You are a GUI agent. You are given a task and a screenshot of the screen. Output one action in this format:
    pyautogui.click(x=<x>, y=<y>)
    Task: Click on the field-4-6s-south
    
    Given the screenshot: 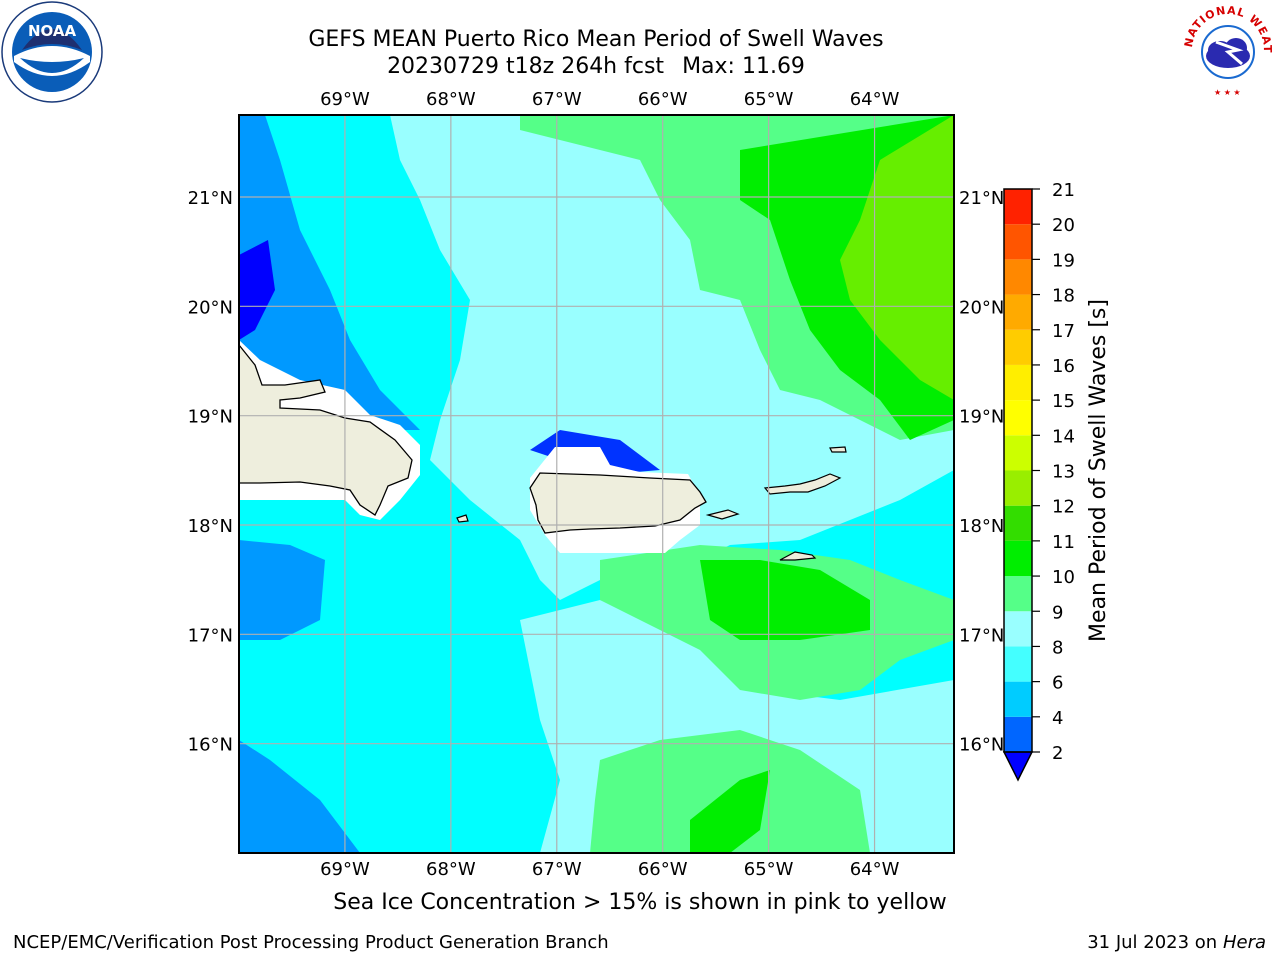 What is the action you would take?
    pyautogui.click(x=299, y=796)
    